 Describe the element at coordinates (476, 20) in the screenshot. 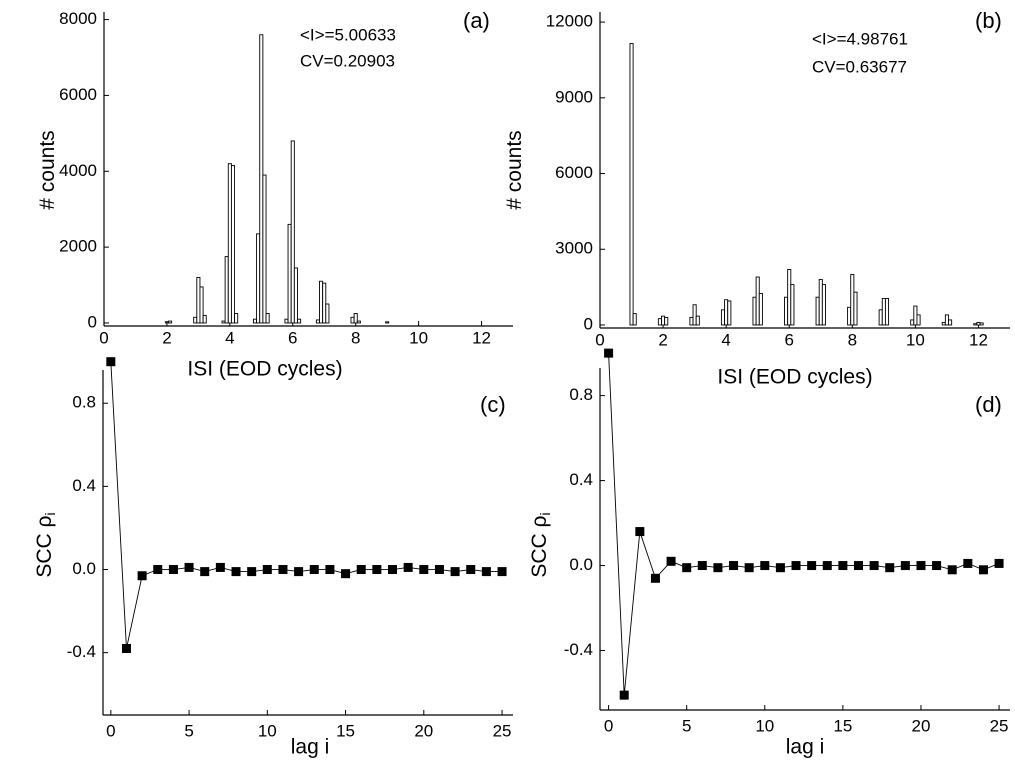

I see `panel-label: (a)` at that location.